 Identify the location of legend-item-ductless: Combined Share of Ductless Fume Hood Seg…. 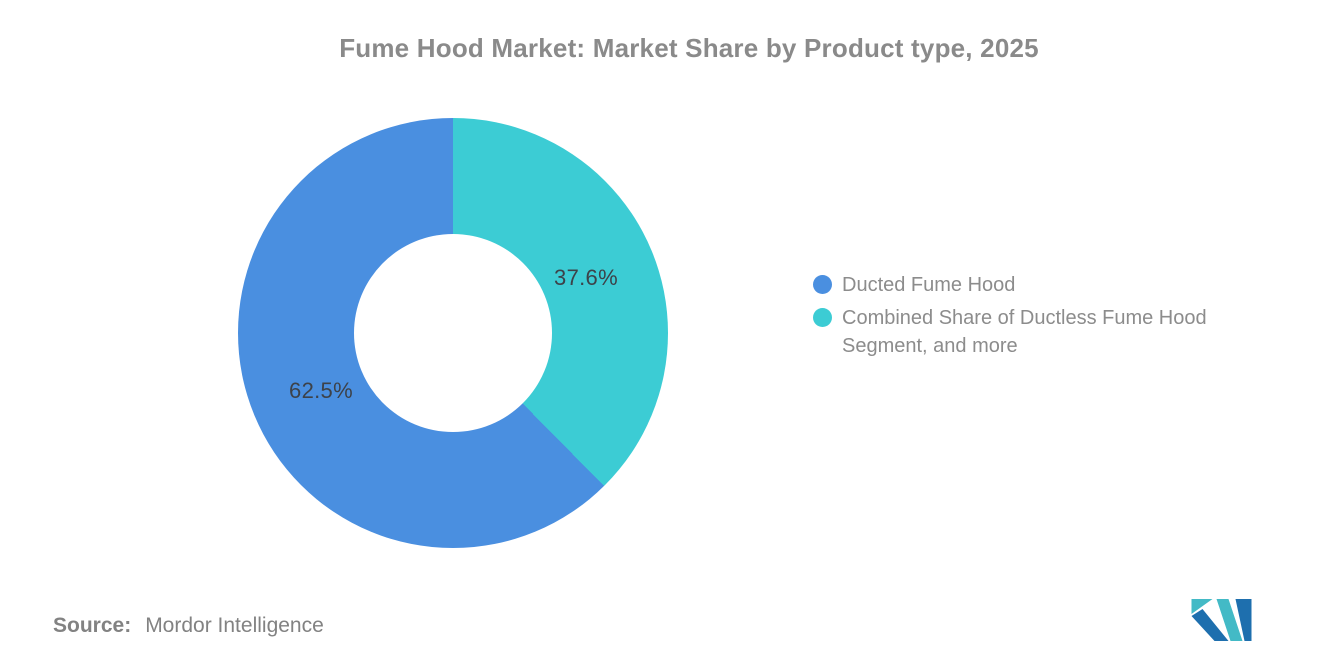
(1012, 332).